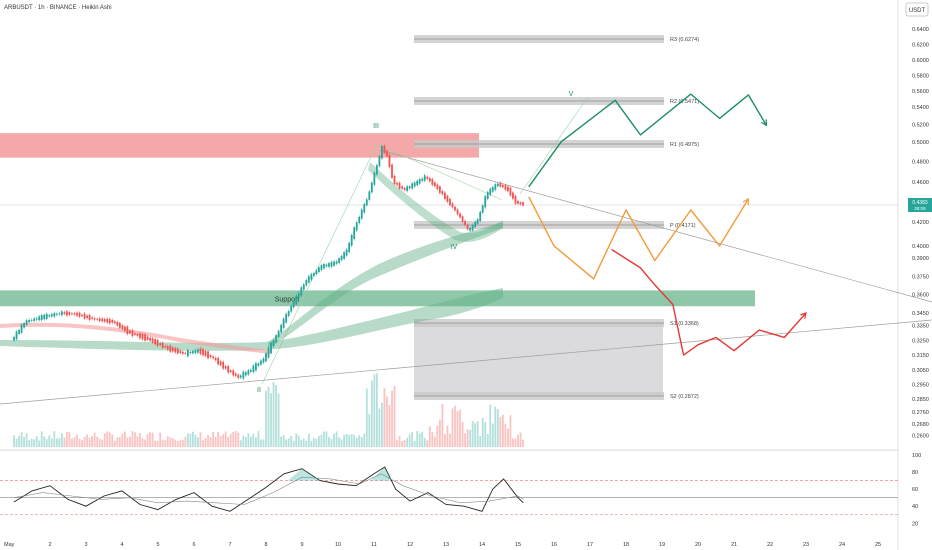 This screenshot has height=550, width=932. What do you see at coordinates (648, 140) in the screenshot?
I see `scenario-path-bullish` at bounding box center [648, 140].